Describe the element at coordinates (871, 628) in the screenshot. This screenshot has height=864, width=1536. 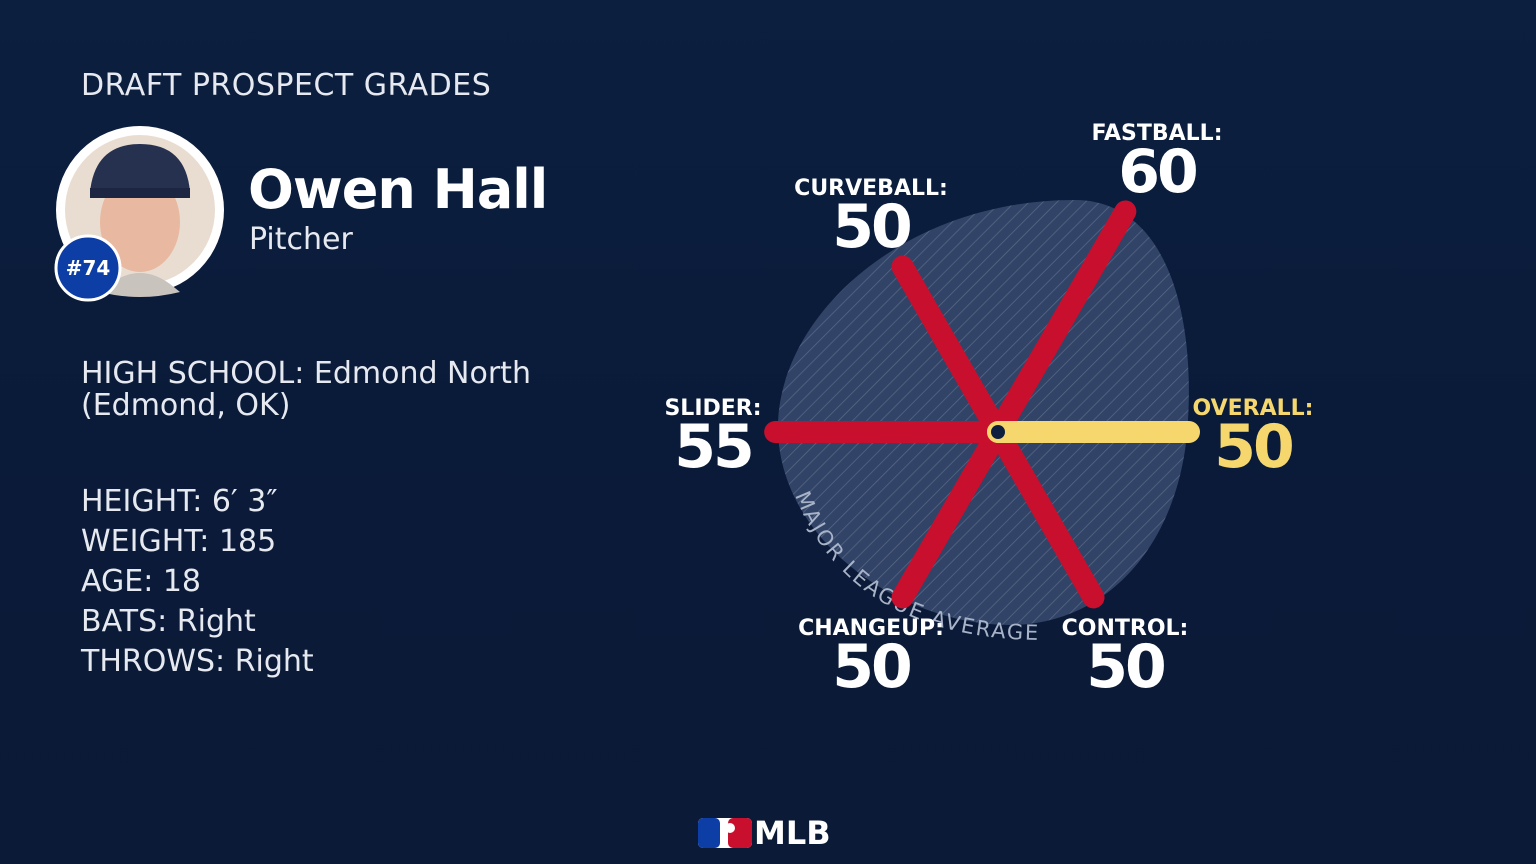
I see `grade-label: CHANGEUP:` at that location.